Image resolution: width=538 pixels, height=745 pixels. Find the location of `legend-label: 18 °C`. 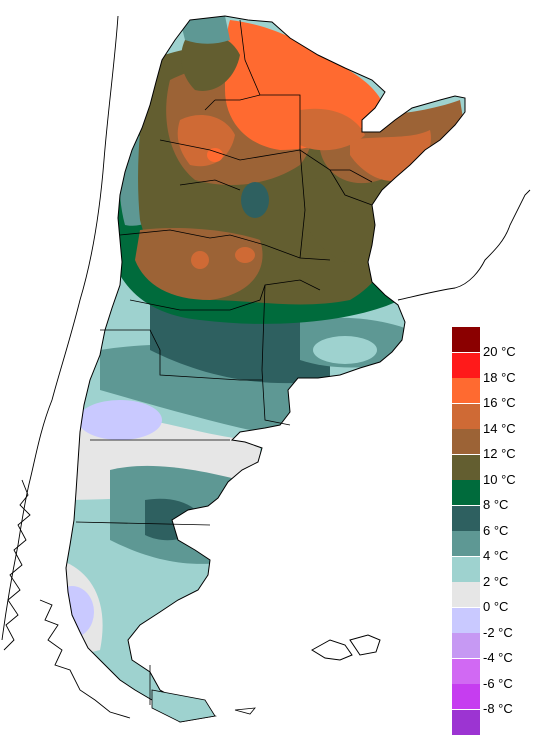

legend-label: 18 °C is located at coordinates (499, 377).